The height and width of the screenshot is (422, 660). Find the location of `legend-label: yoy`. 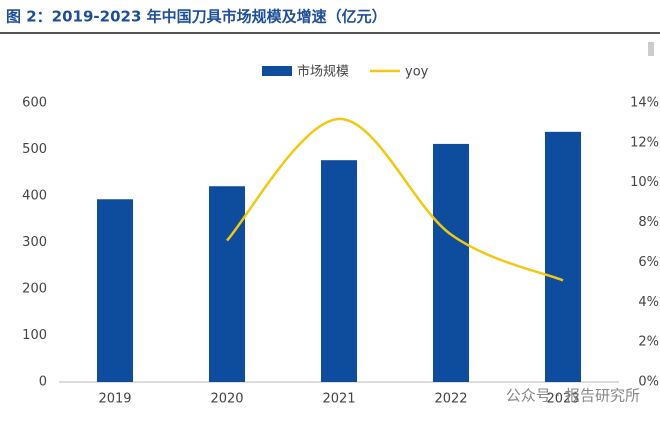

legend-label: yoy is located at coordinates (417, 72).